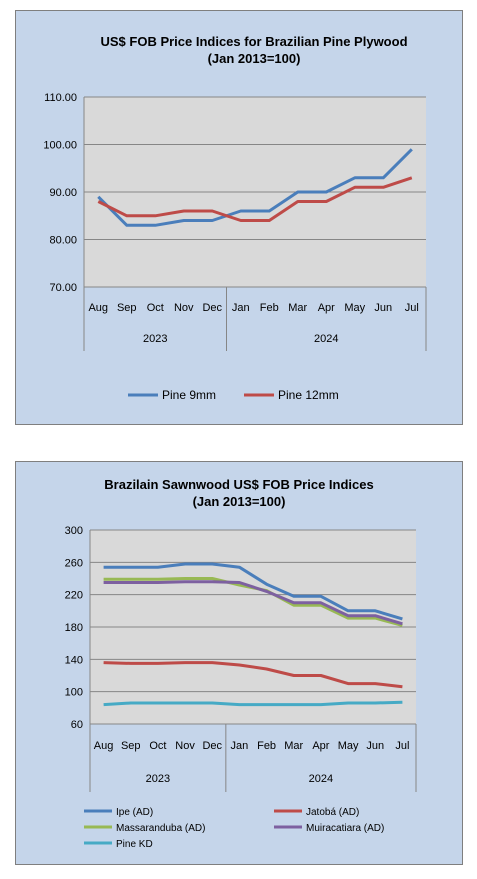  What do you see at coordinates (134, 844) in the screenshot?
I see `legend-label: Pine KD` at bounding box center [134, 844].